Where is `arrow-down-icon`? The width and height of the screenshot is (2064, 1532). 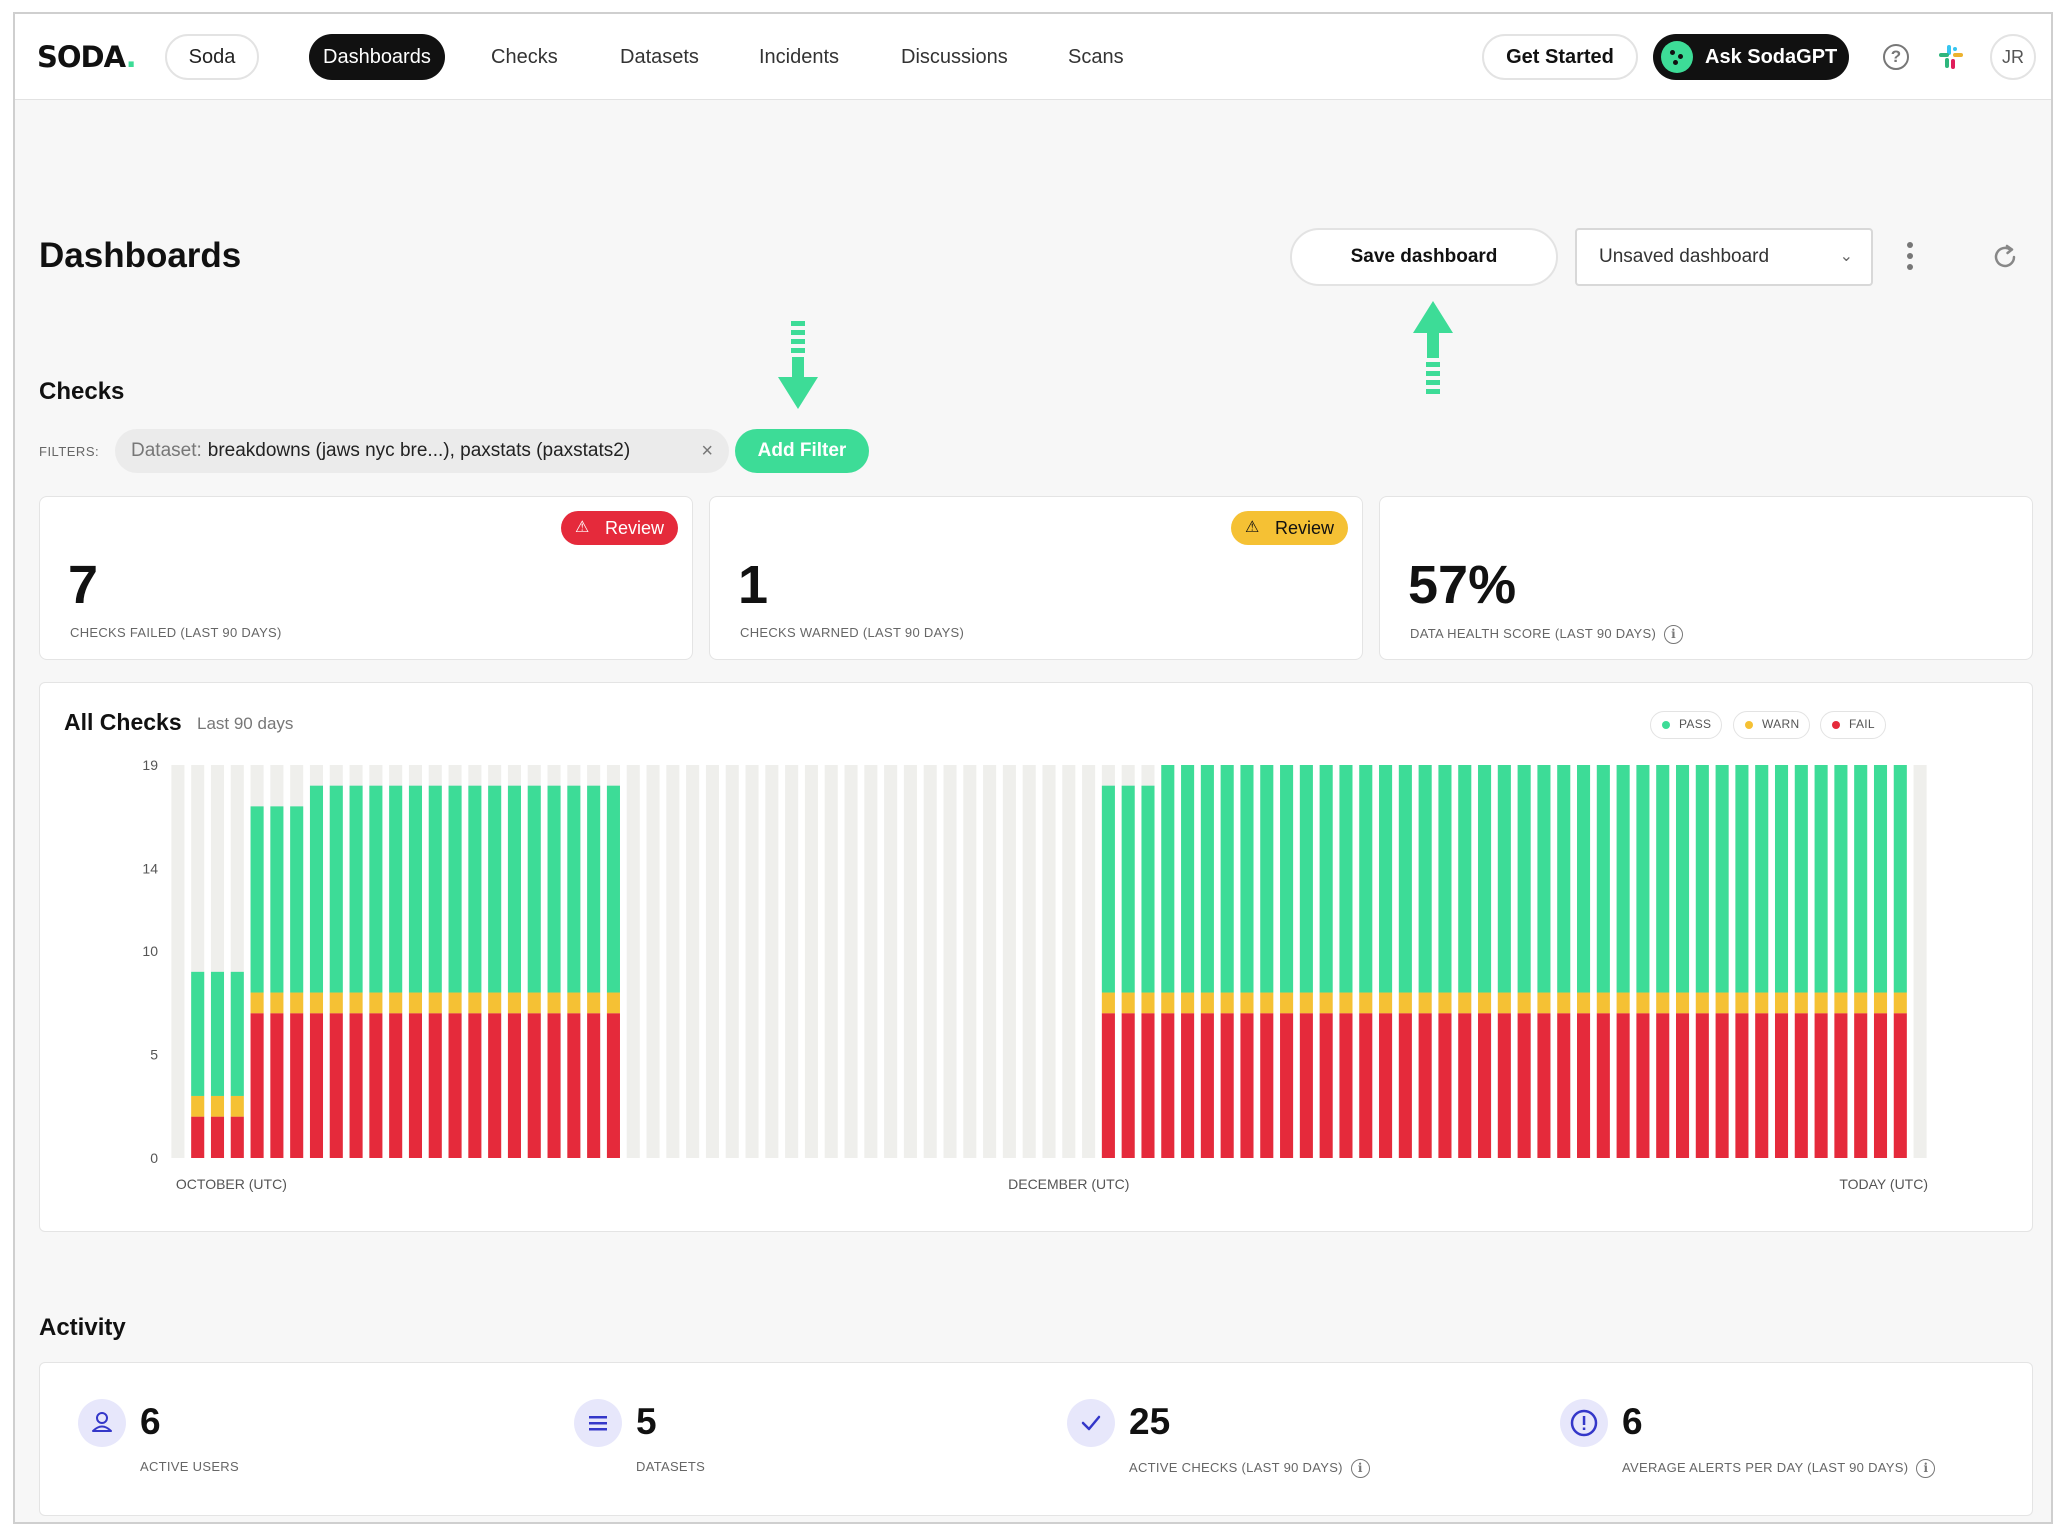 arrow-down-icon is located at coordinates (798, 365).